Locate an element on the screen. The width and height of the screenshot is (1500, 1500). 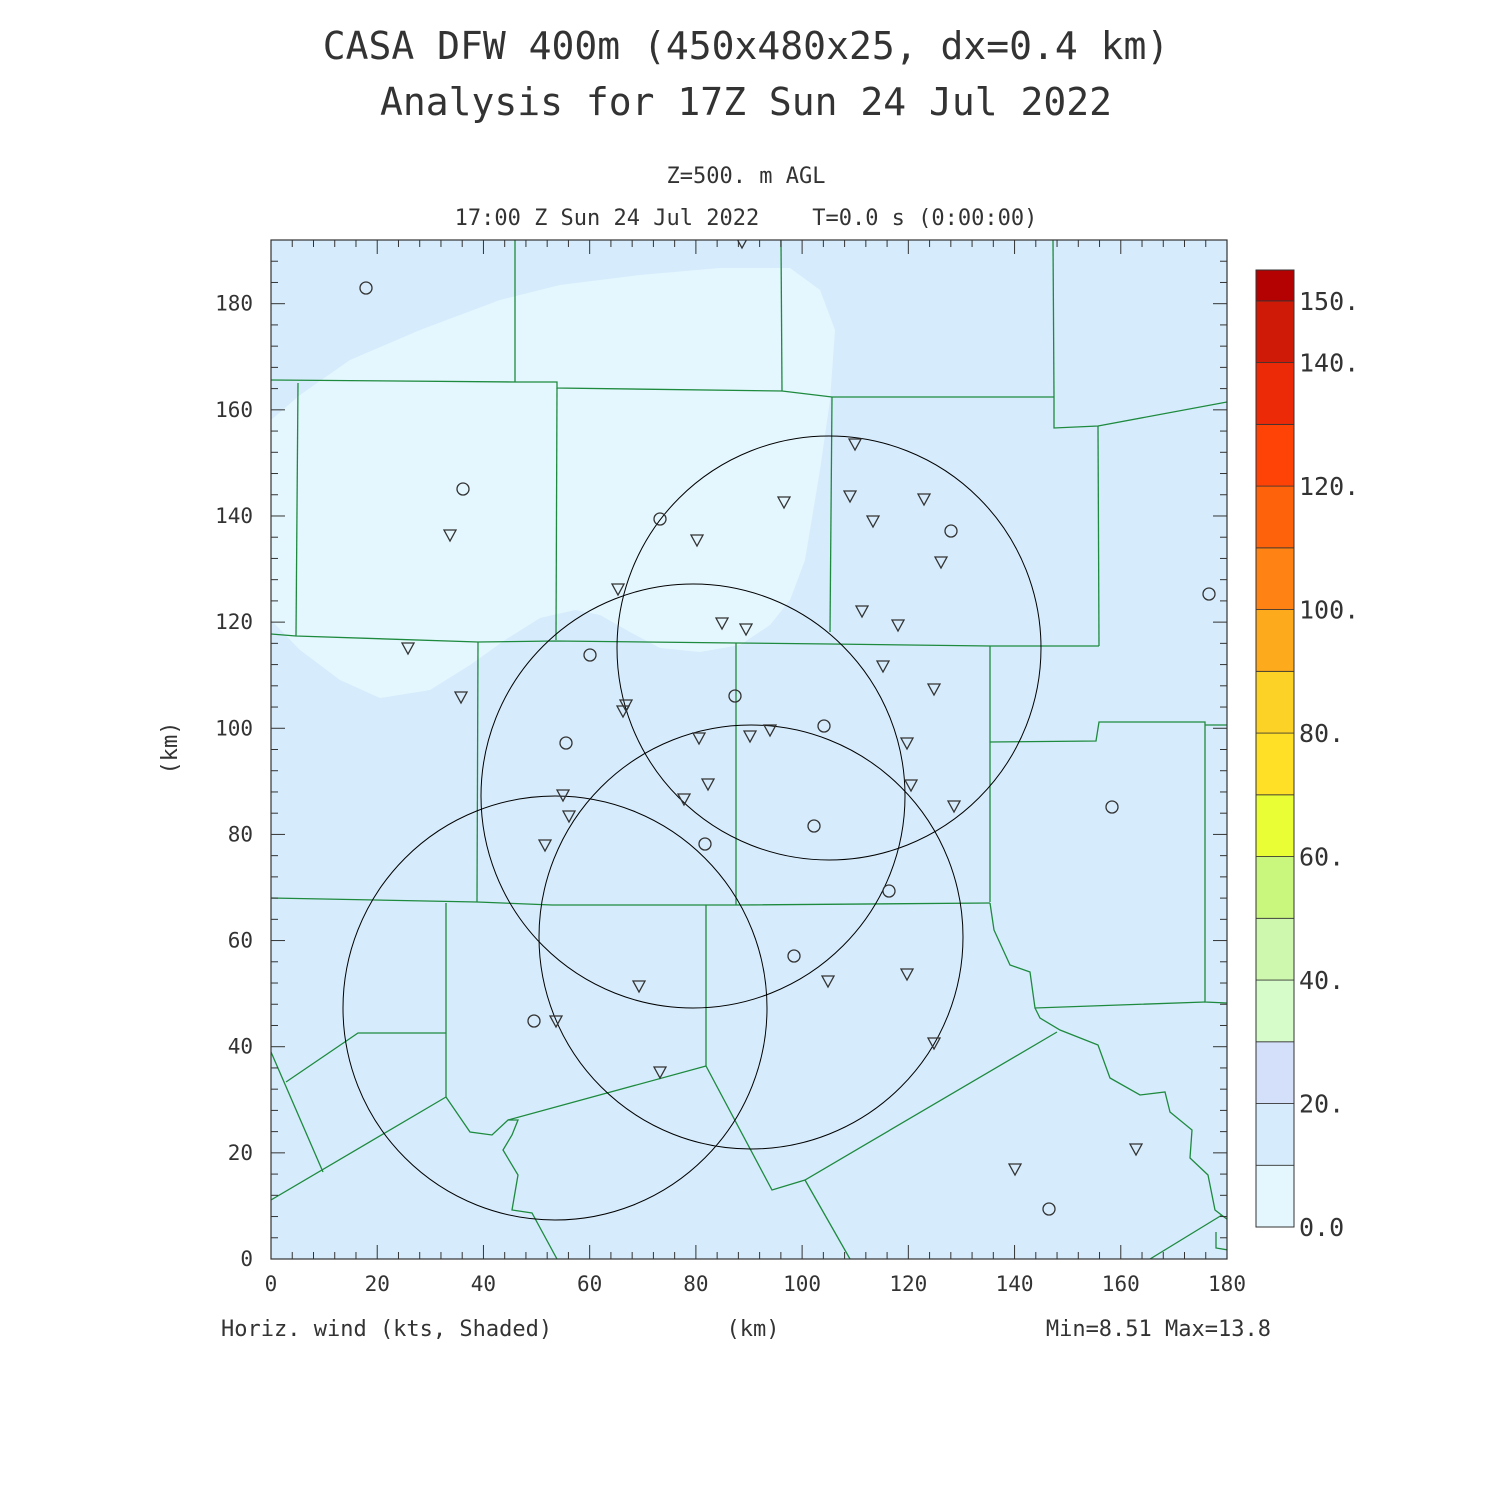
x-axis-tick-labels: 0 20 40 60 80 100 120 140 160 180 is located at coordinates (755, 1284).